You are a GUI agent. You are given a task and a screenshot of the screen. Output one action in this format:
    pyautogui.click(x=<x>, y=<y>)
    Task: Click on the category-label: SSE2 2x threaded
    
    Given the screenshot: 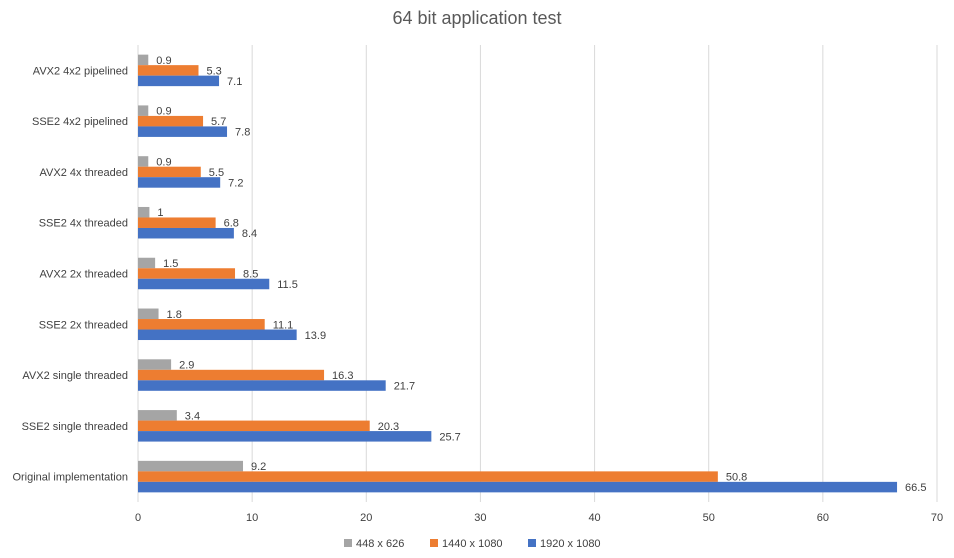 What is the action you would take?
    pyautogui.click(x=83, y=325)
    